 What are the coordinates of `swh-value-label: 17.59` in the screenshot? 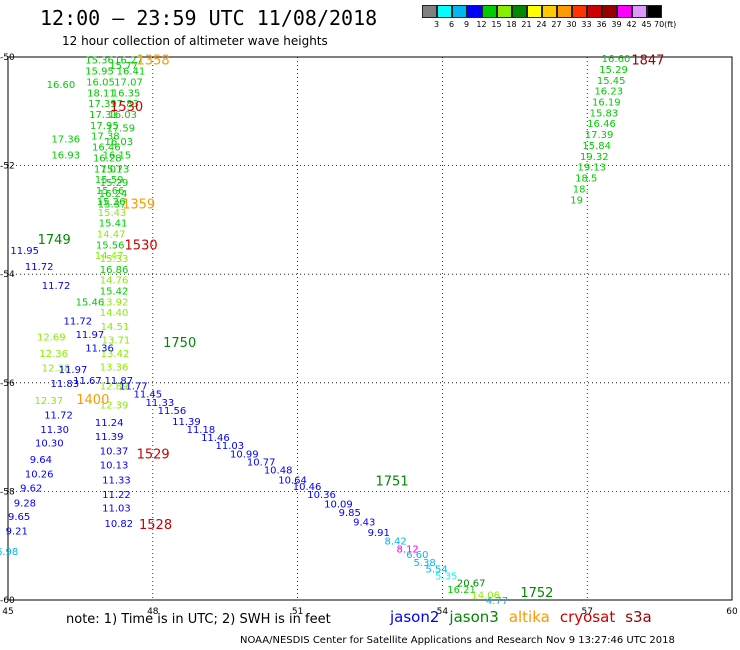 It's located at (120, 129).